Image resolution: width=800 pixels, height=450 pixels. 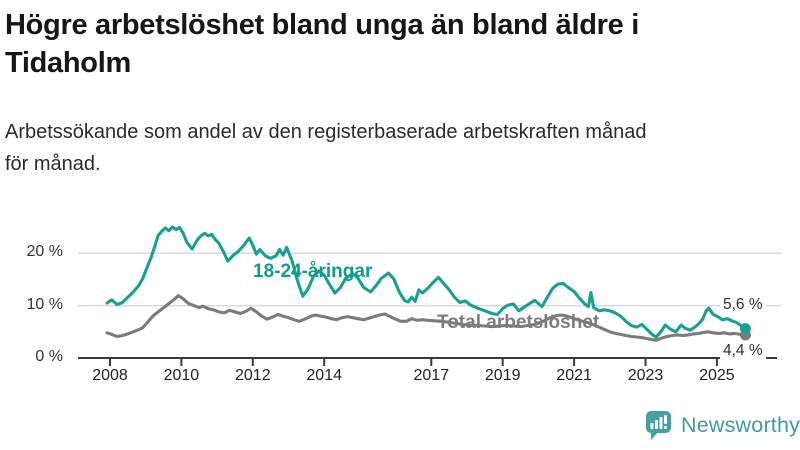 I want to click on page-title-line-2: Tidaholm, so click(x=68, y=63).